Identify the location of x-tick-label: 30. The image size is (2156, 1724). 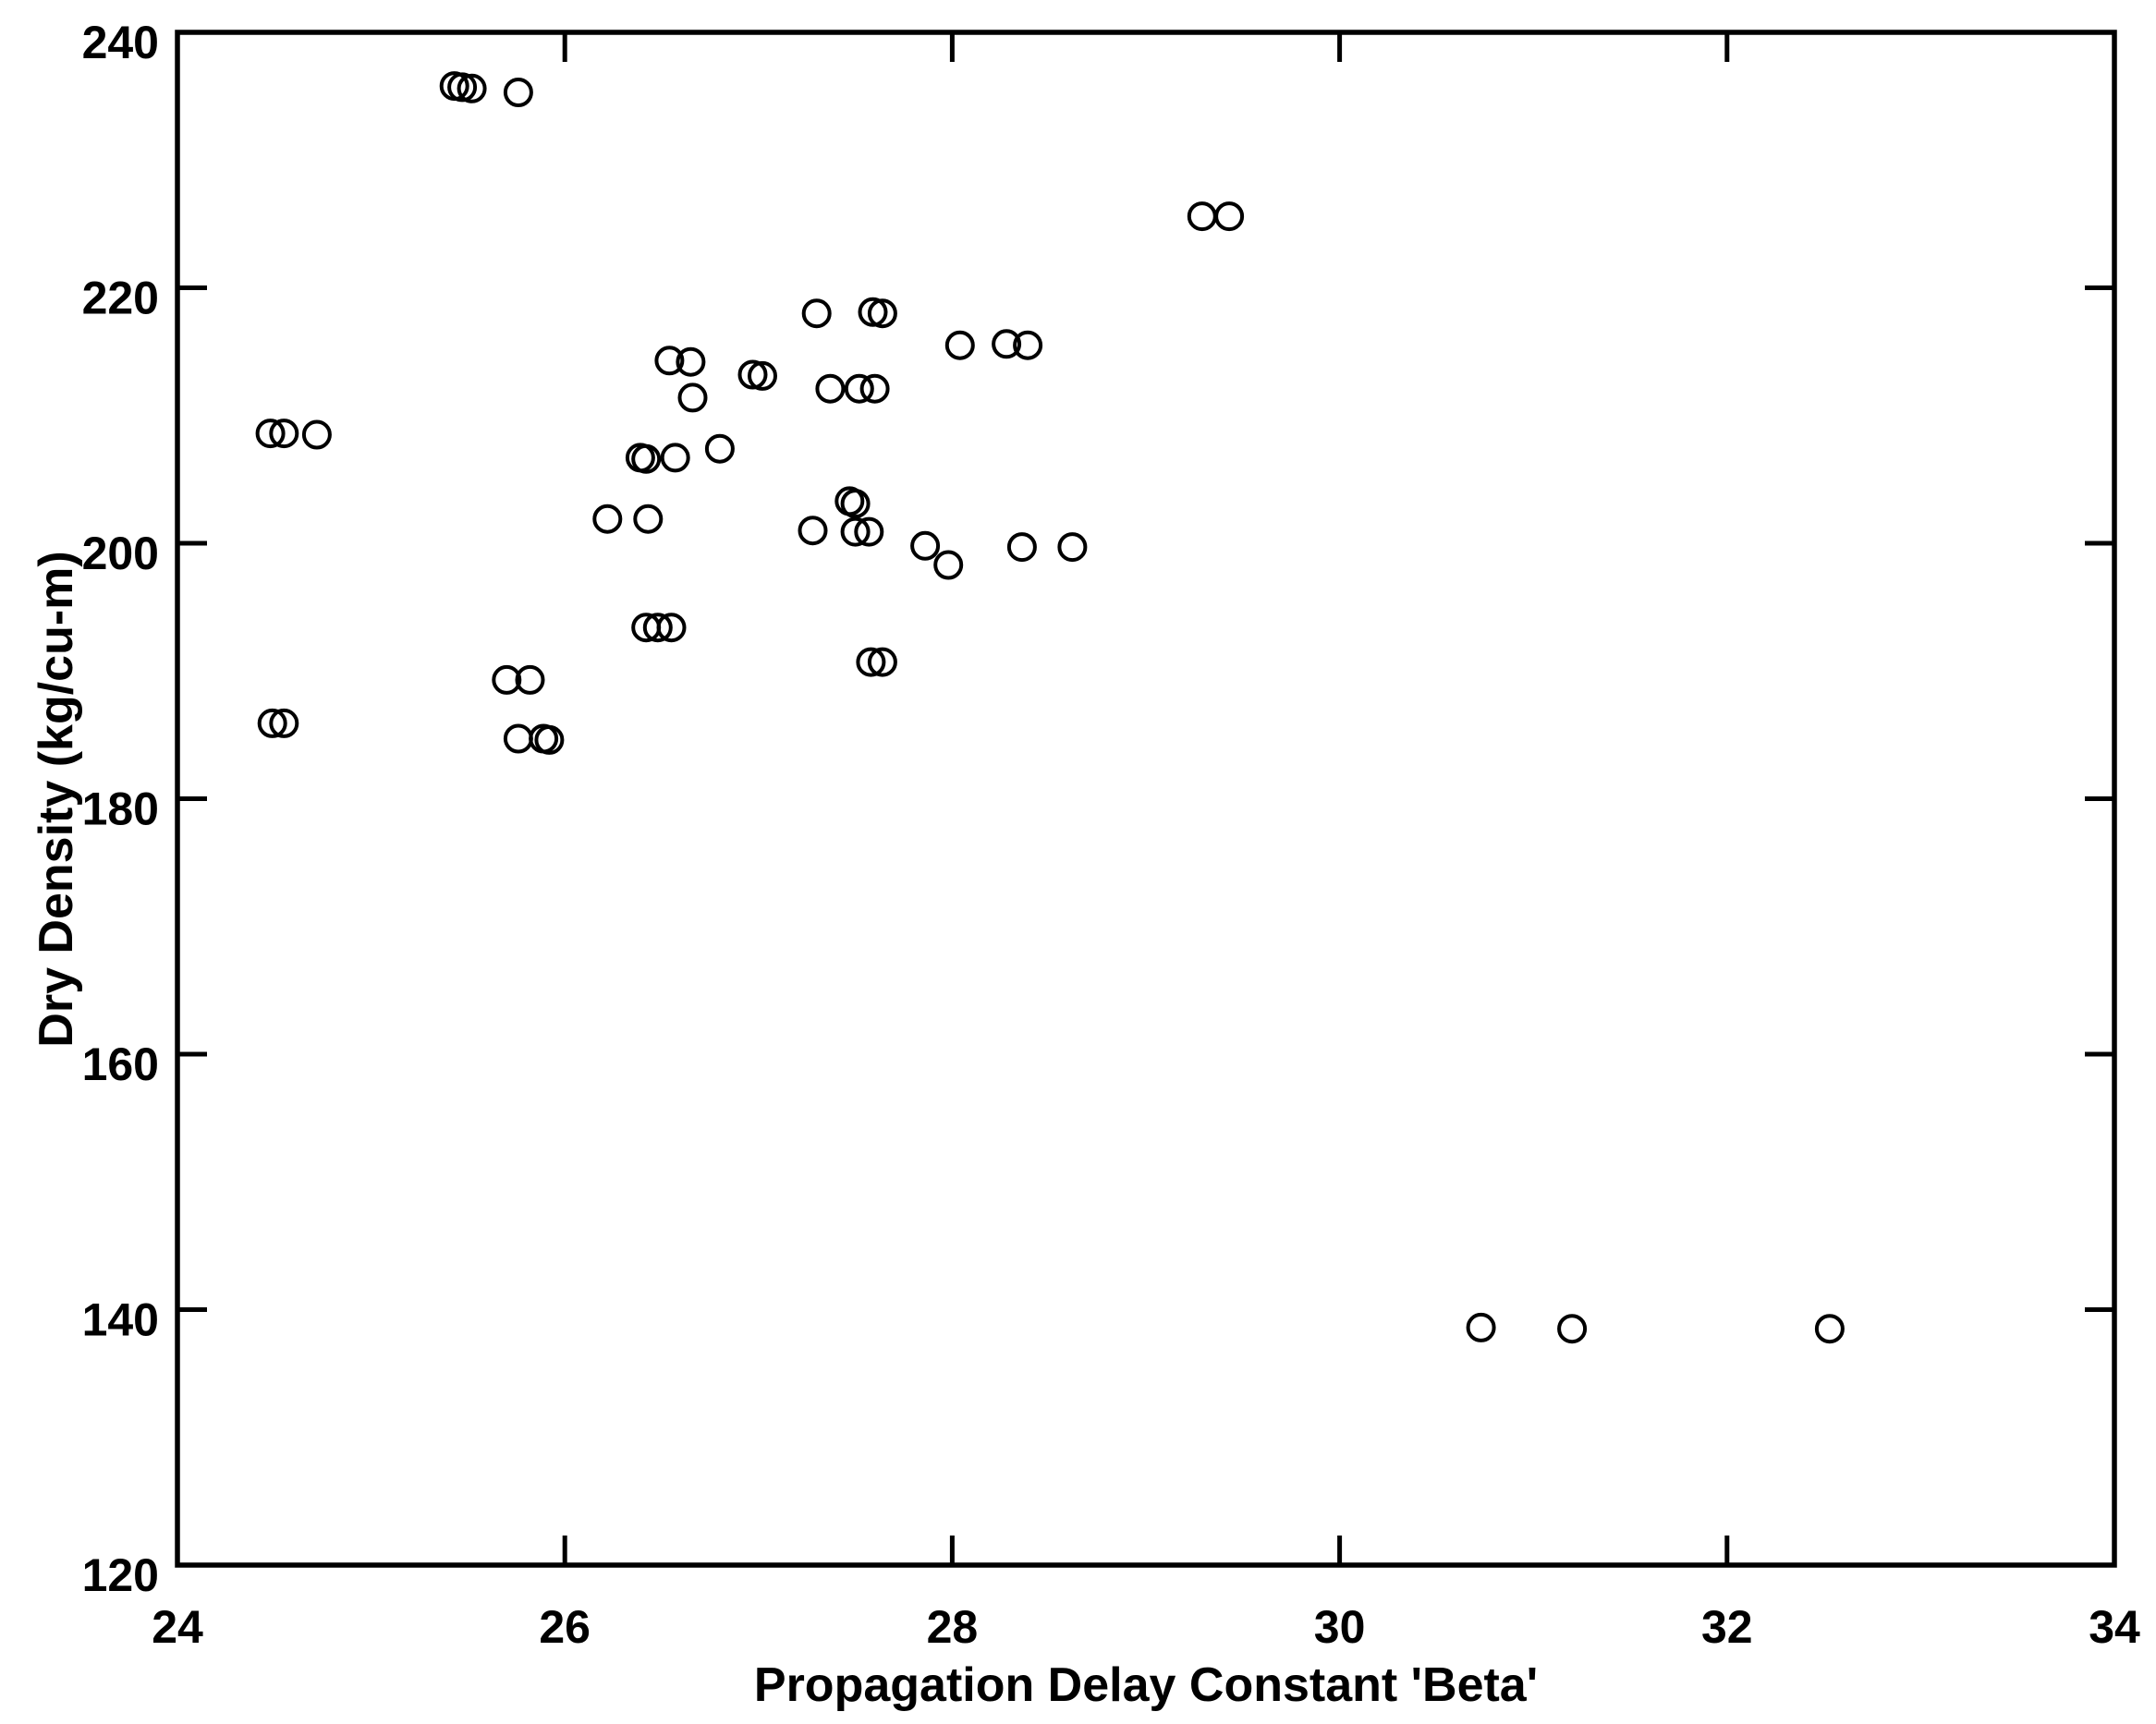
(1340, 1627).